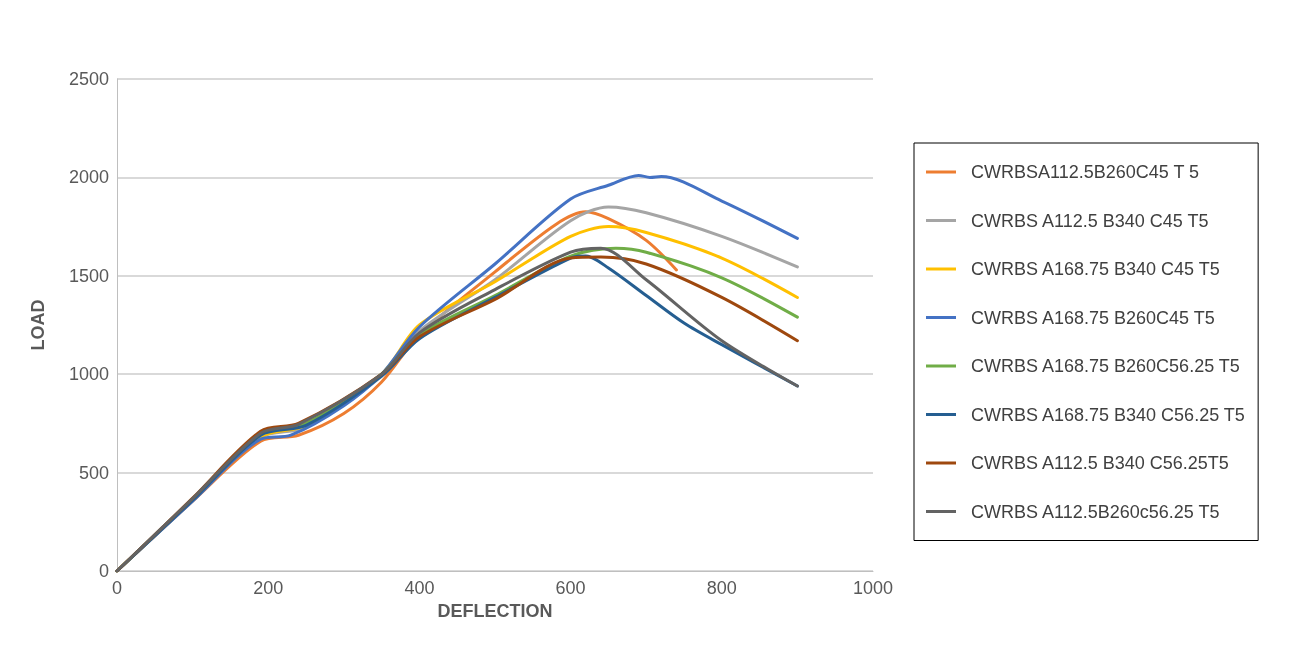  I want to click on legend-label: CWRBSA112.5B260C45 T 5, so click(1085, 172).